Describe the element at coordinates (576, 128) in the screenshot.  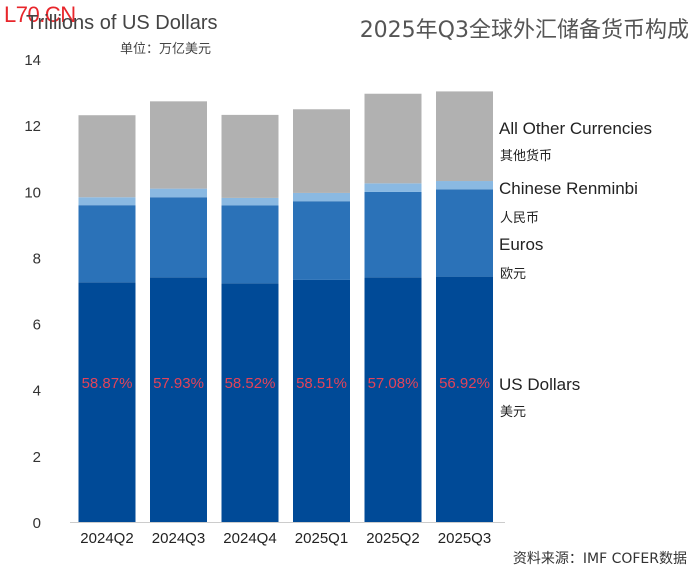
I see `legend-label-other: All Other Currencies` at that location.